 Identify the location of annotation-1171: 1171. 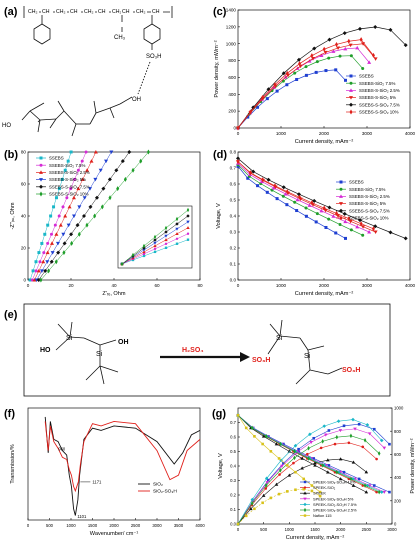
(97, 481).